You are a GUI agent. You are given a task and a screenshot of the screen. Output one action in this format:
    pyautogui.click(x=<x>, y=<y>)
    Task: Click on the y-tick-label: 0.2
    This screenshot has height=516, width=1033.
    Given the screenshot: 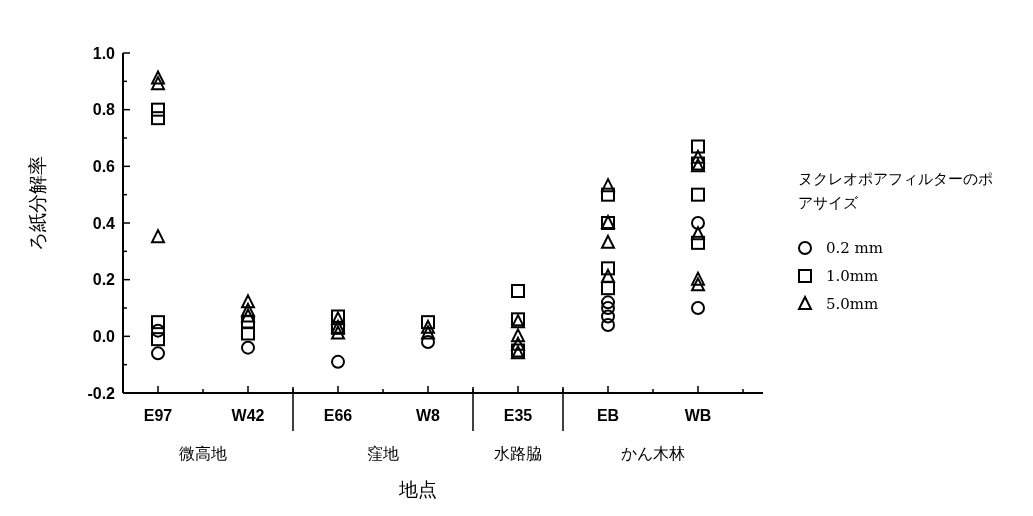 What is the action you would take?
    pyautogui.click(x=104, y=280)
    